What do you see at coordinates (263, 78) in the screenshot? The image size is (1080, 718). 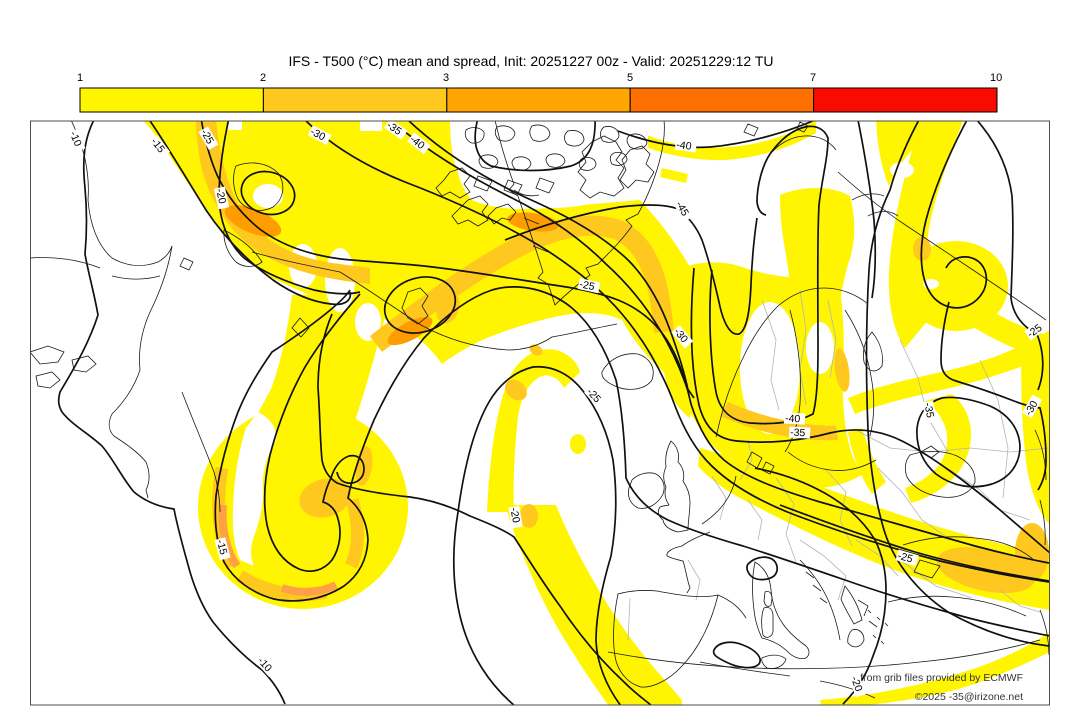 I see `svg-text: 2` at bounding box center [263, 78].